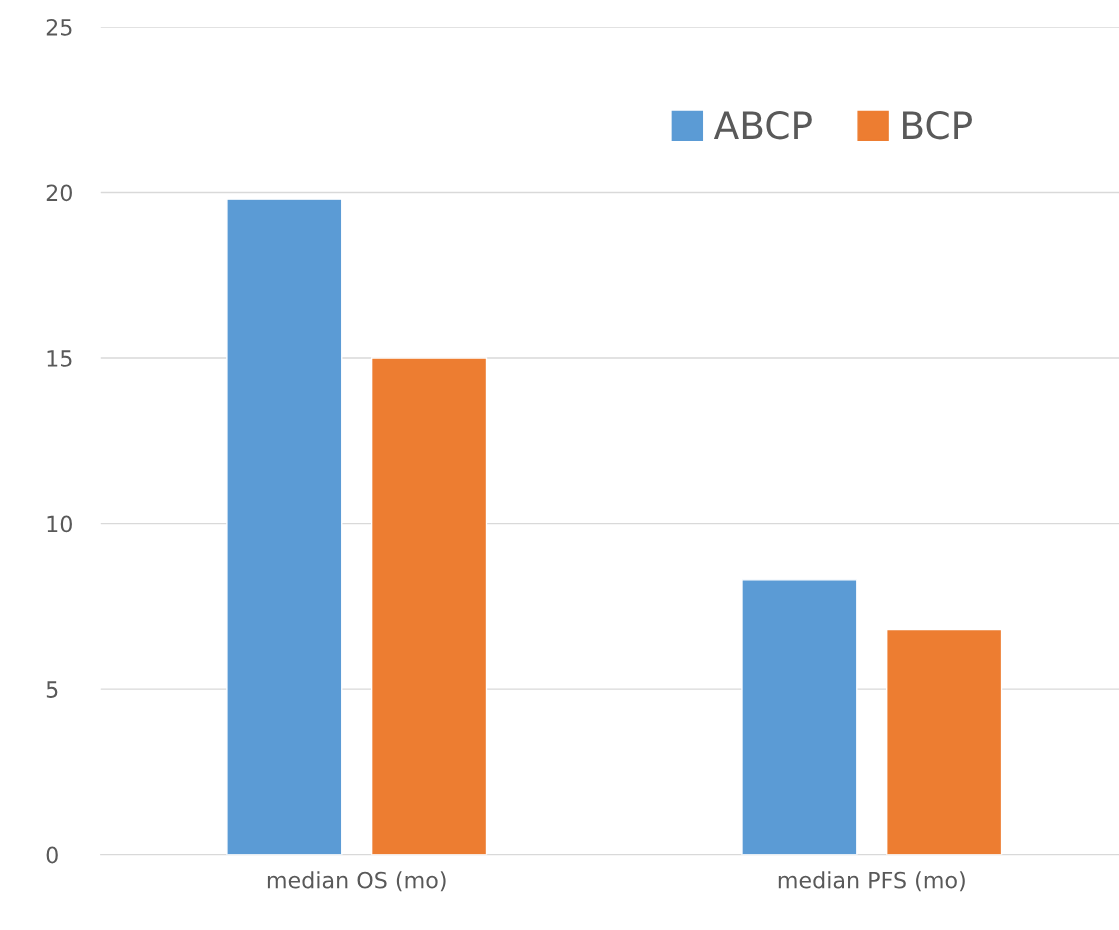 Image resolution: width=1119 pixels, height=930 pixels. I want to click on legend-label: ABCP, so click(762, 125).